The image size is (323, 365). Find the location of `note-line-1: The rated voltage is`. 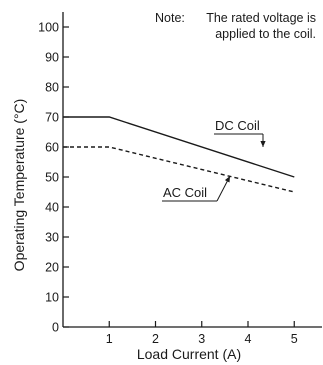

note-line-1: The rated voltage is is located at coordinates (261, 18).